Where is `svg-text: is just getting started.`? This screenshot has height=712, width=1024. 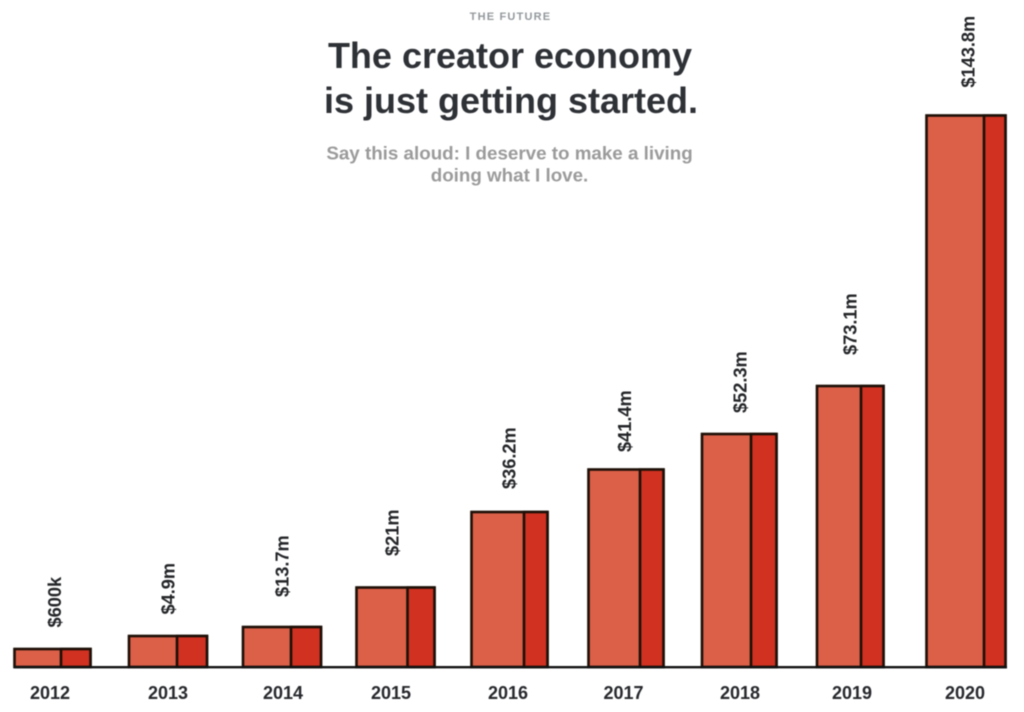 svg-text: is just getting started. is located at coordinates (511, 100).